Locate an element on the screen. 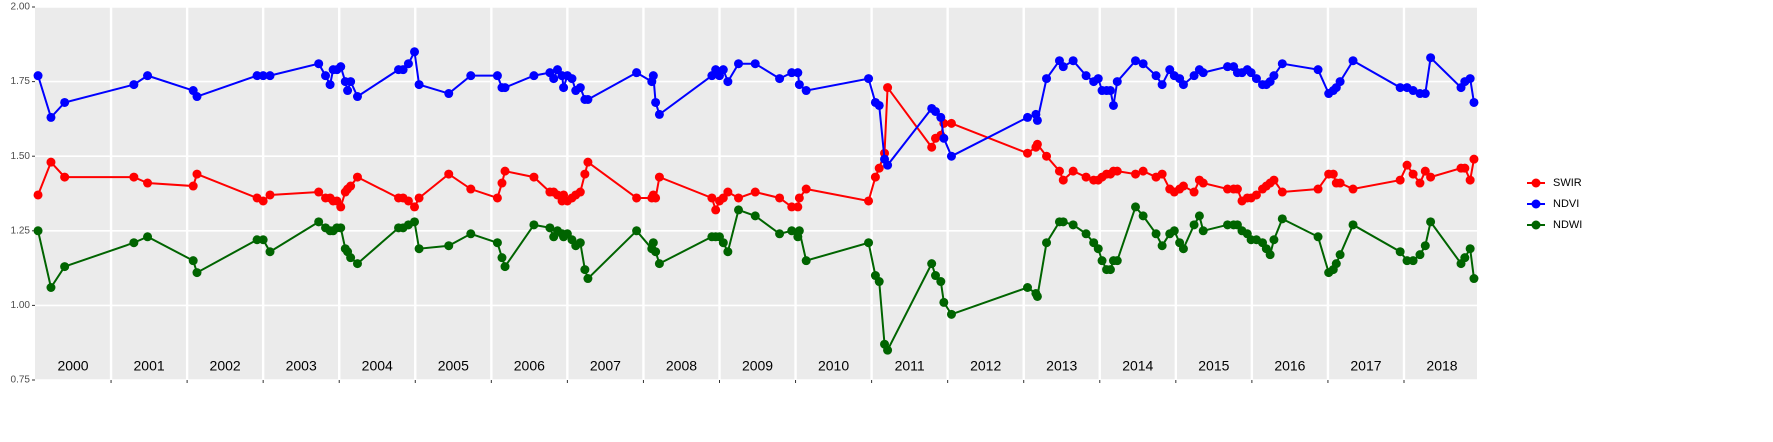 The height and width of the screenshot is (442, 1773). year-label: 2013 is located at coordinates (1061, 366).